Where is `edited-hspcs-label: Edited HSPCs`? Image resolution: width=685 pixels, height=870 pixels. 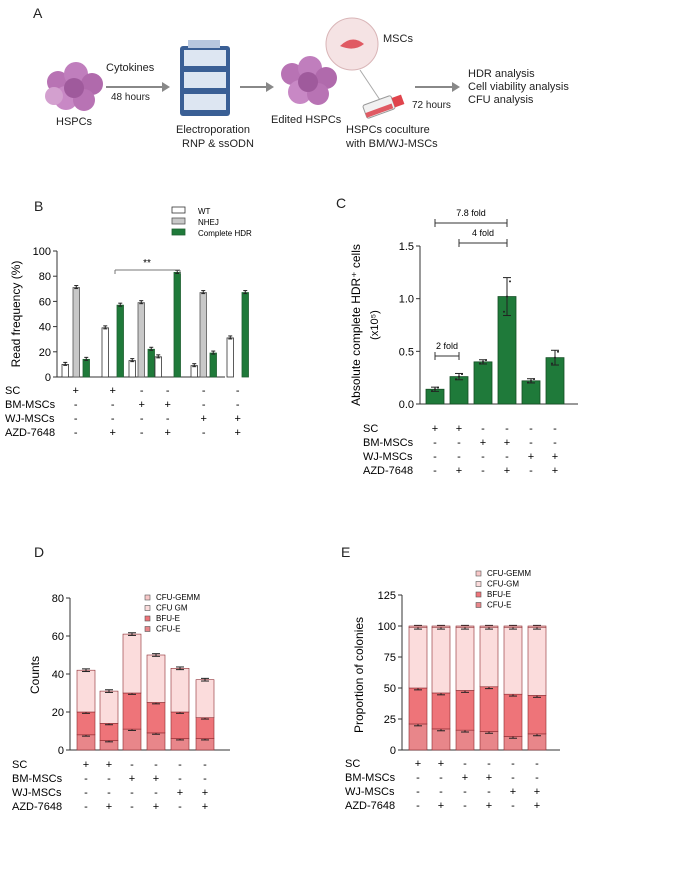
edited-hspcs-label: Edited HSPCs is located at coordinates (306, 120).